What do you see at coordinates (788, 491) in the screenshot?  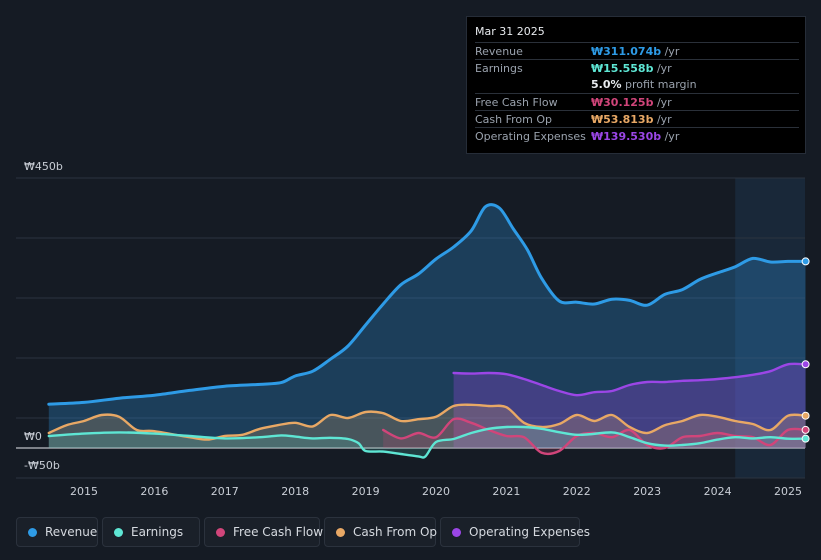 I see `x-tick-label: 2025` at bounding box center [788, 491].